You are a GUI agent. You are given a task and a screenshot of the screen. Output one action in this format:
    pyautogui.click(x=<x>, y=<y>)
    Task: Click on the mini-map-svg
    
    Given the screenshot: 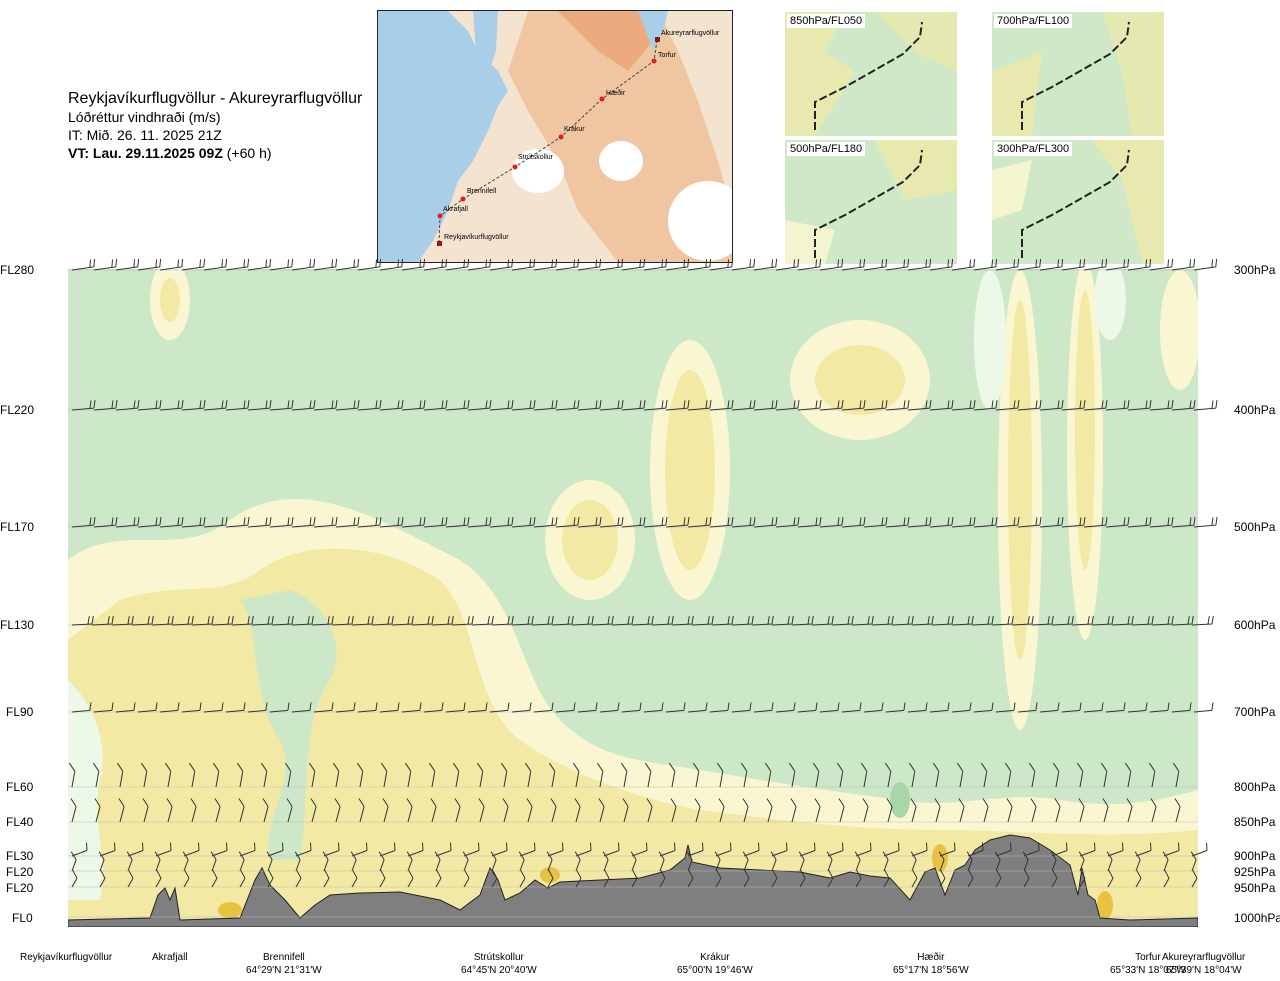 What is the action you would take?
    pyautogui.click(x=871, y=202)
    